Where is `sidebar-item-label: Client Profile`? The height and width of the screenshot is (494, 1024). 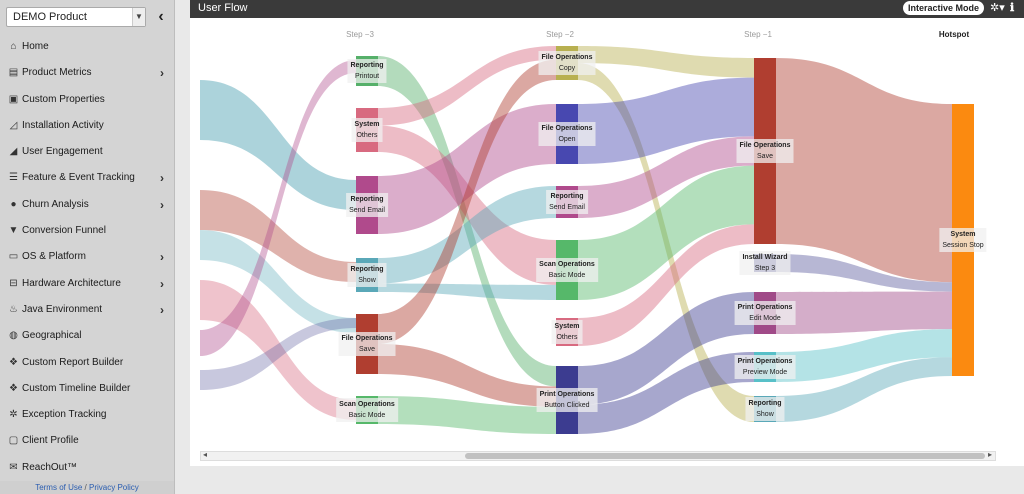
sidebar-item-label: Client Profile is located at coordinates (50, 441).